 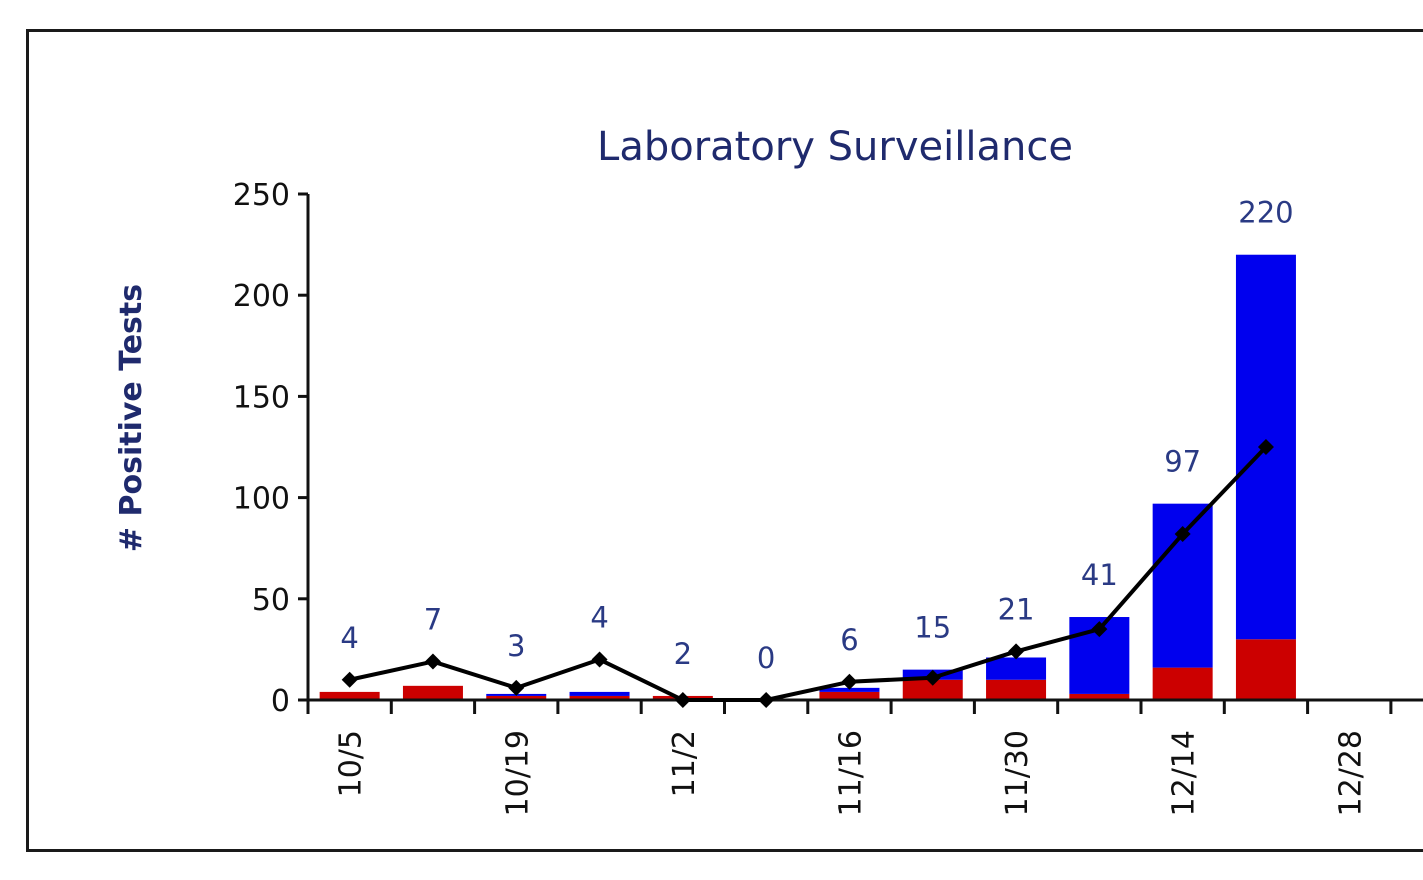 I want to click on x-tick-label: 10/19, so click(x=517, y=773).